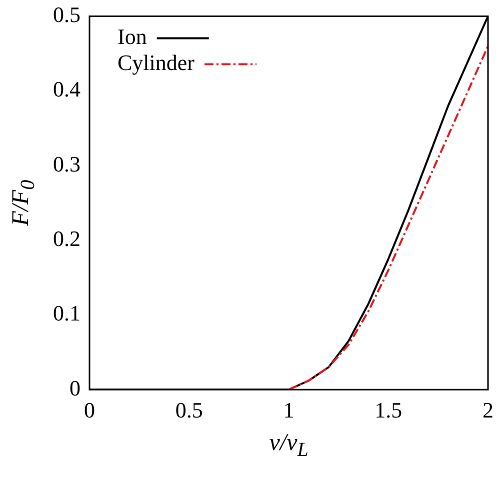 Image resolution: width=500 pixels, height=478 pixels. Describe the element at coordinates (288, 410) in the screenshot. I see `x-tick-label: 1` at that location.